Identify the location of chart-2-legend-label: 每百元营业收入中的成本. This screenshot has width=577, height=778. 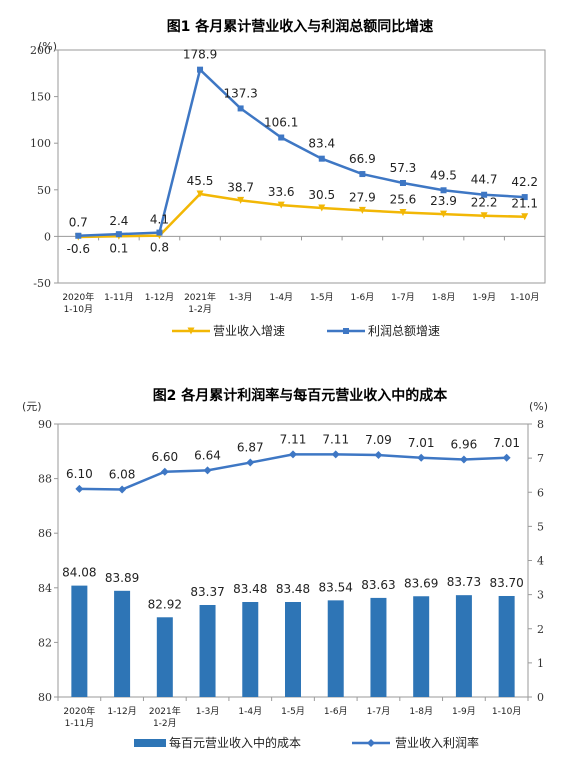
(235, 742).